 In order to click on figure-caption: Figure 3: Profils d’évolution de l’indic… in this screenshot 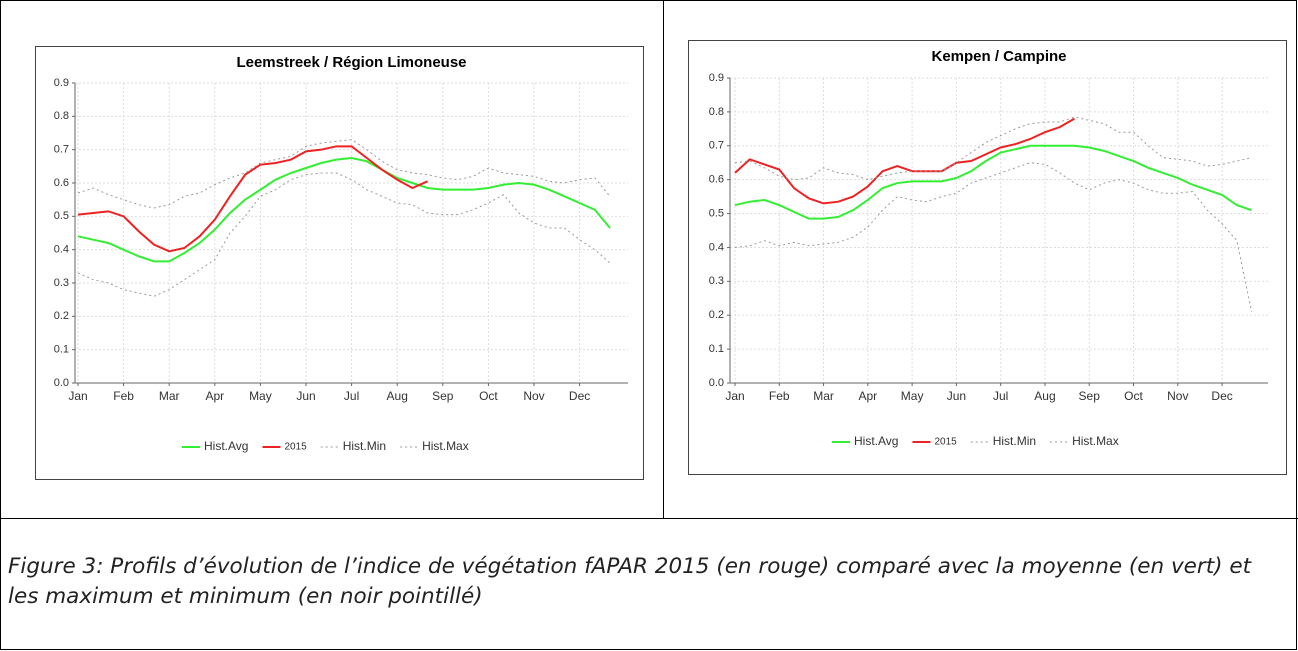, I will do `click(630, 581)`.